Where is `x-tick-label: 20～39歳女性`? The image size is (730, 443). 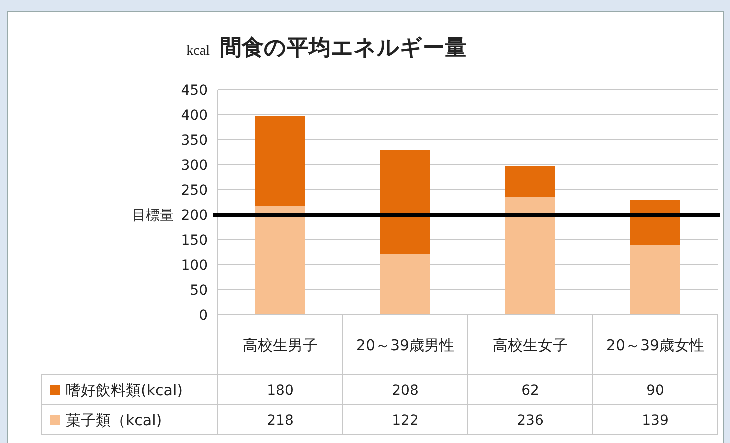
x-tick-label: 20～39歳女性 is located at coordinates (655, 345).